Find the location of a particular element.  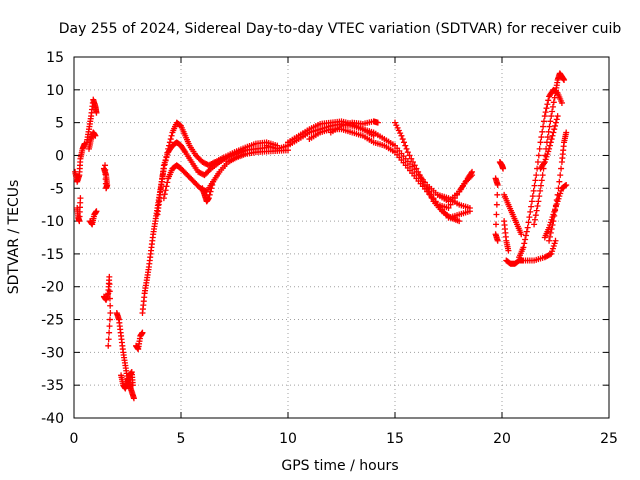

series-sat-v is located at coordinates (496, 209).